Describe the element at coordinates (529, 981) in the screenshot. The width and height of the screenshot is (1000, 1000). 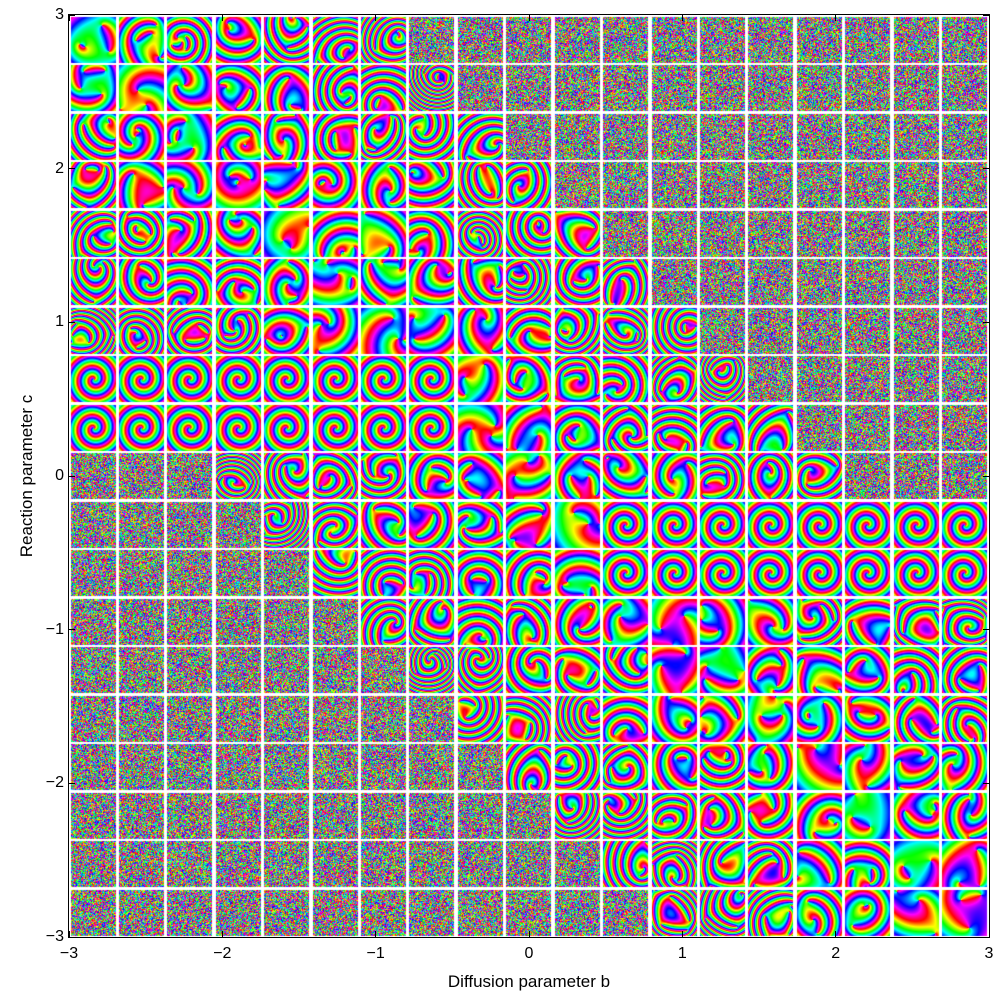
I see `x-axis-label: Diffusion parameter b` at that location.